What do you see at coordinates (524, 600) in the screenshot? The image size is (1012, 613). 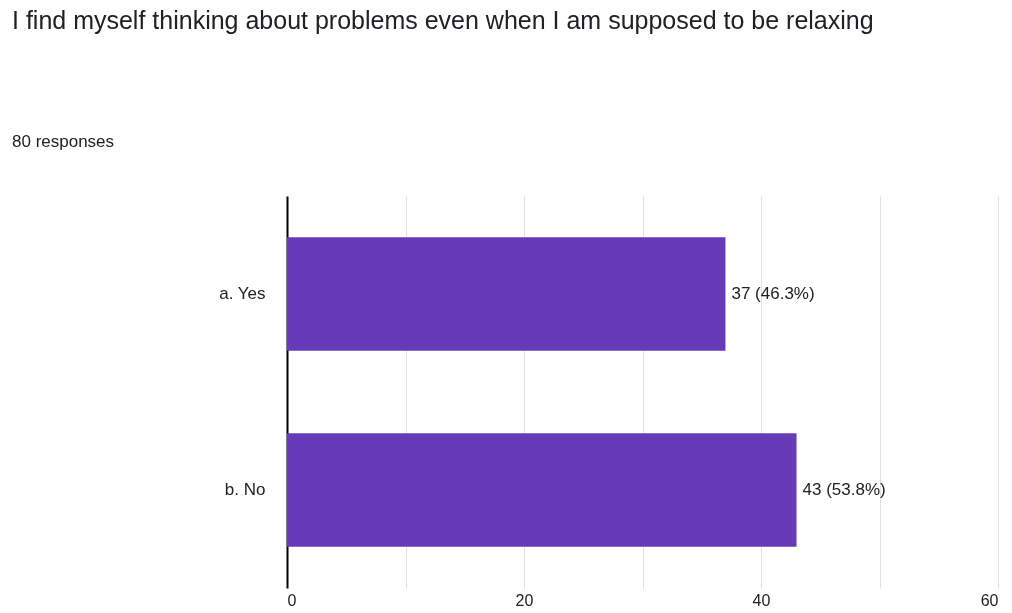 I see `x-tick-label: 20` at bounding box center [524, 600].